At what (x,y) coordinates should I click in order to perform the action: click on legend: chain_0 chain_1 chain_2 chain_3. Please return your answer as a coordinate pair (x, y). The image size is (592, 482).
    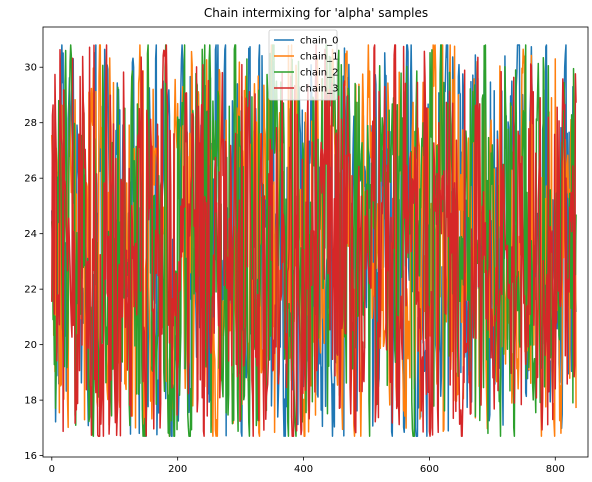
    Looking at the image, I should click on (303, 65).